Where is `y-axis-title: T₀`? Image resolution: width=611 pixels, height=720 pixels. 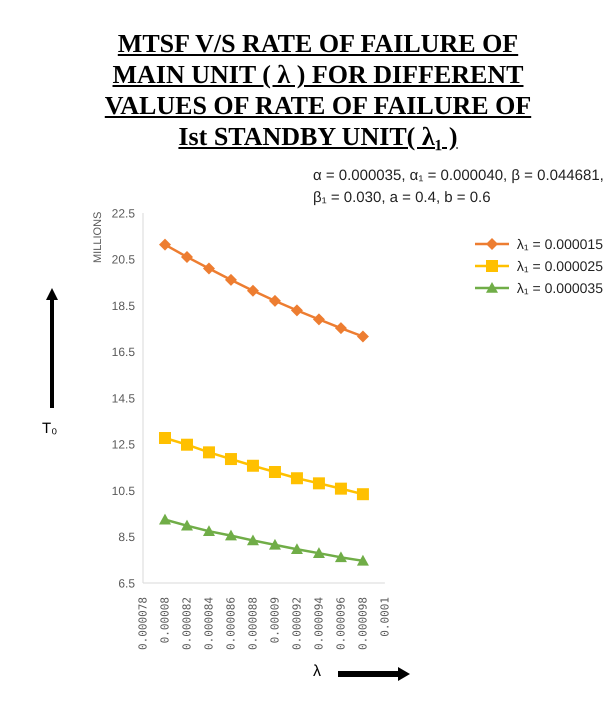 y-axis-title: T₀ is located at coordinates (50, 428).